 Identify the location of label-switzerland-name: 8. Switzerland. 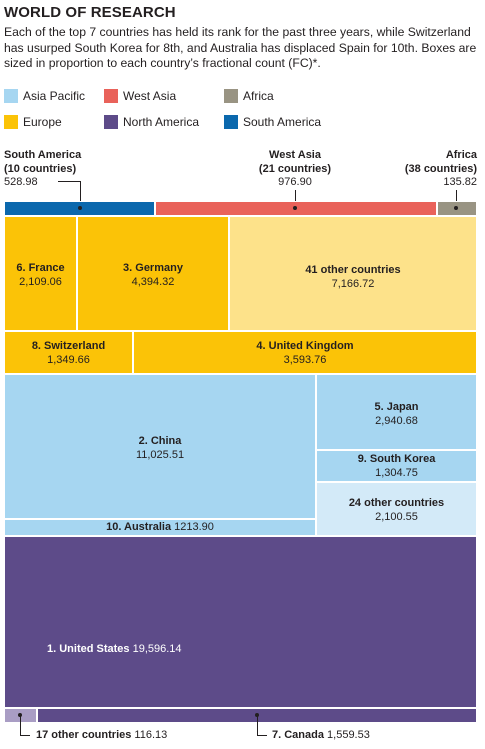
(68, 346).